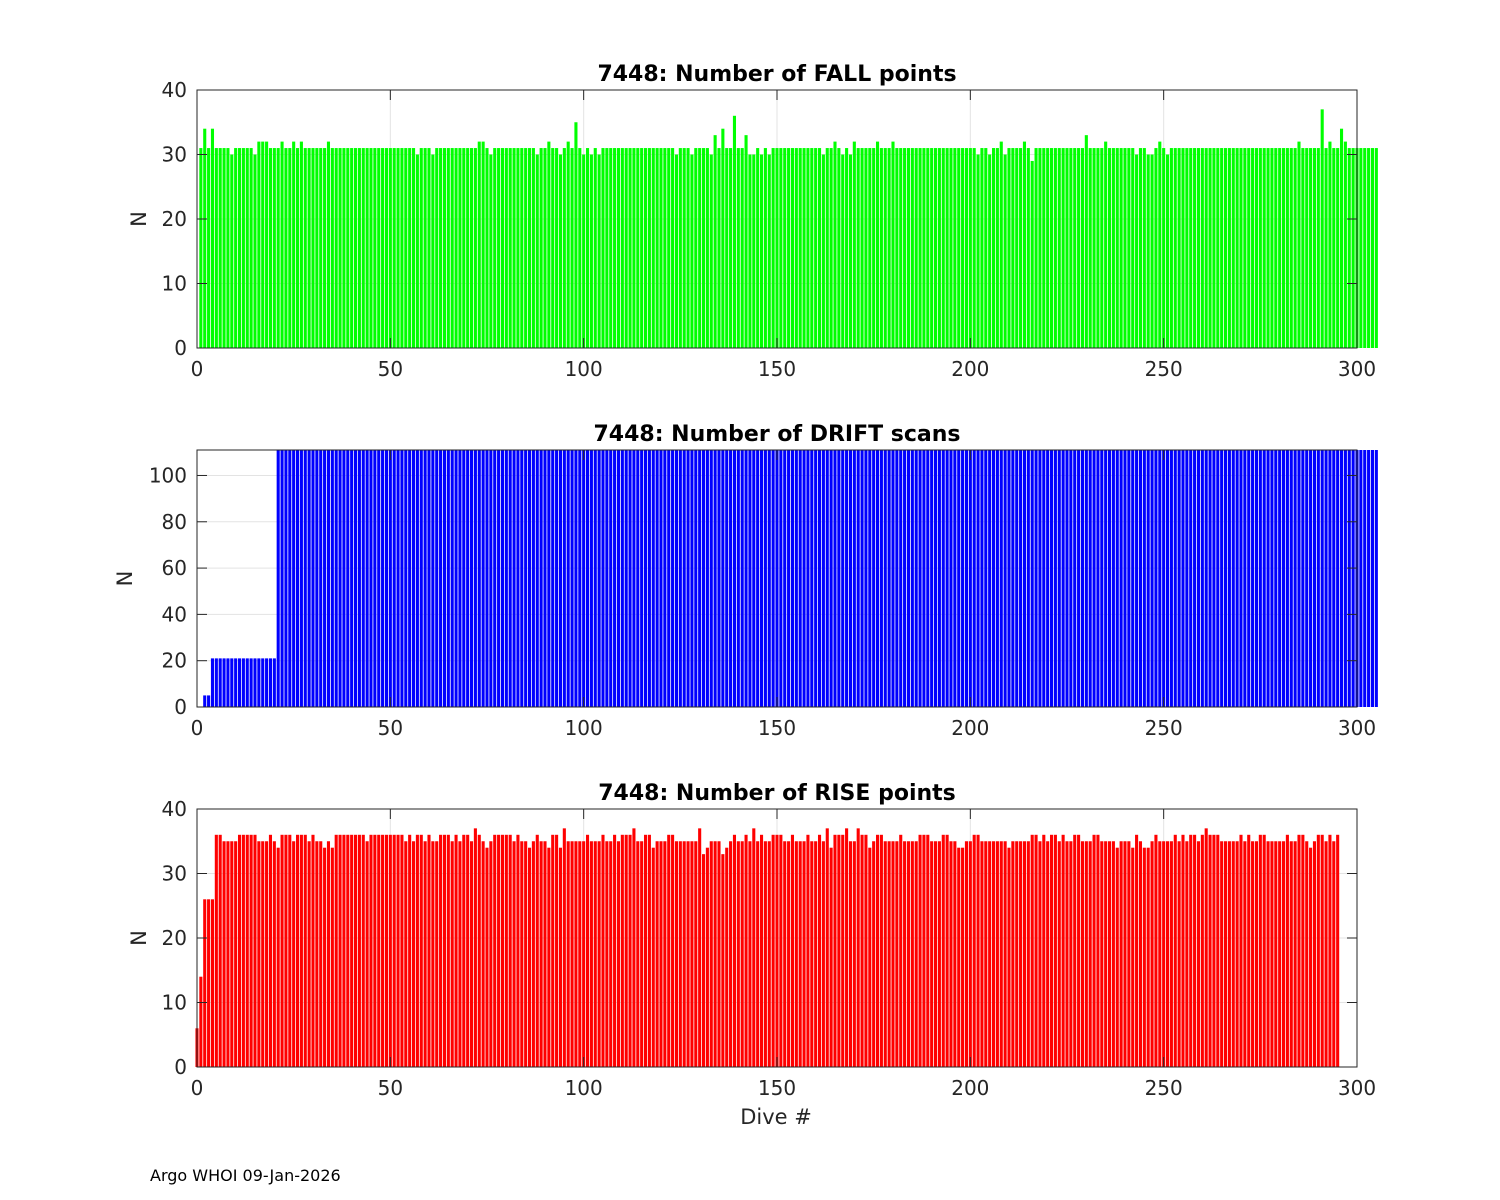 Image resolution: width=1500 pixels, height=1200 pixels. Describe the element at coordinates (174, 809) in the screenshot. I see `y-tick-label: 40` at that location.